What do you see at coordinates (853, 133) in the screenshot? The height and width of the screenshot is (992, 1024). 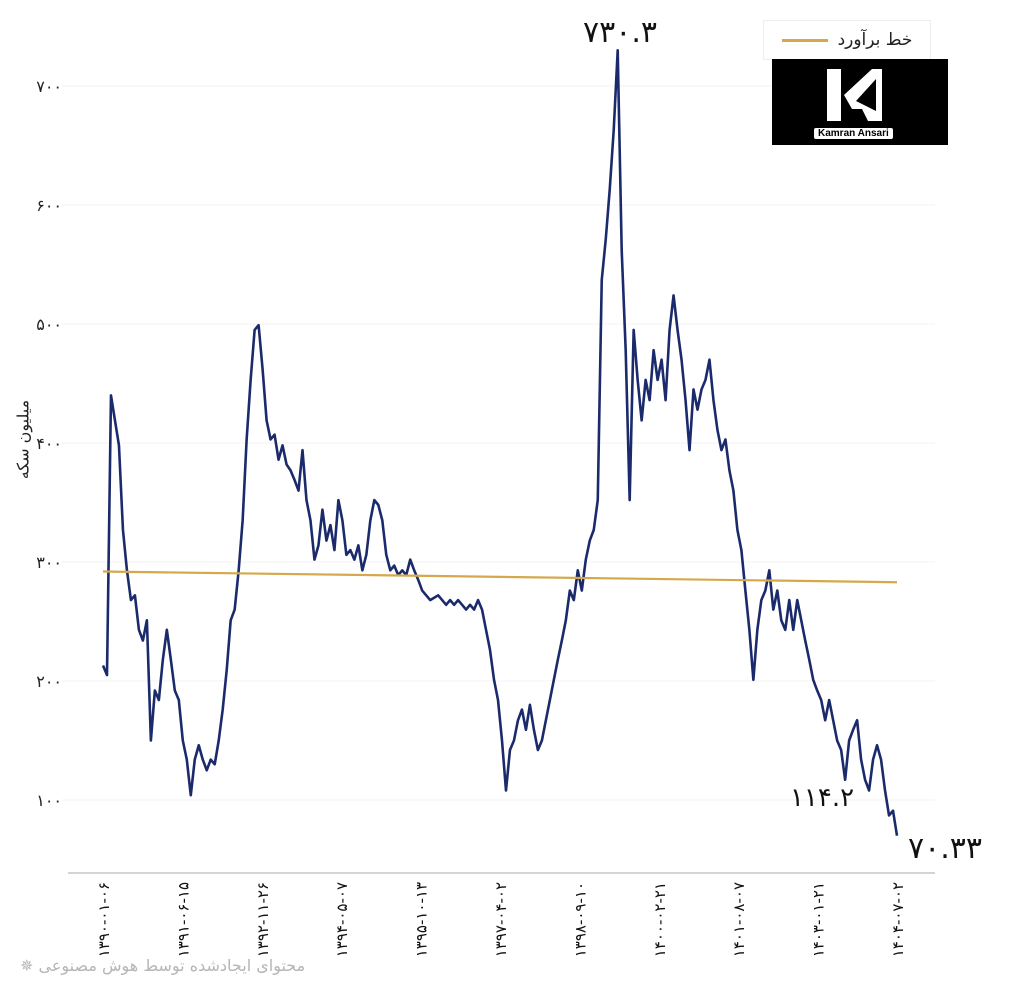 I see `logo-text: Kamran Ansari` at bounding box center [853, 133].